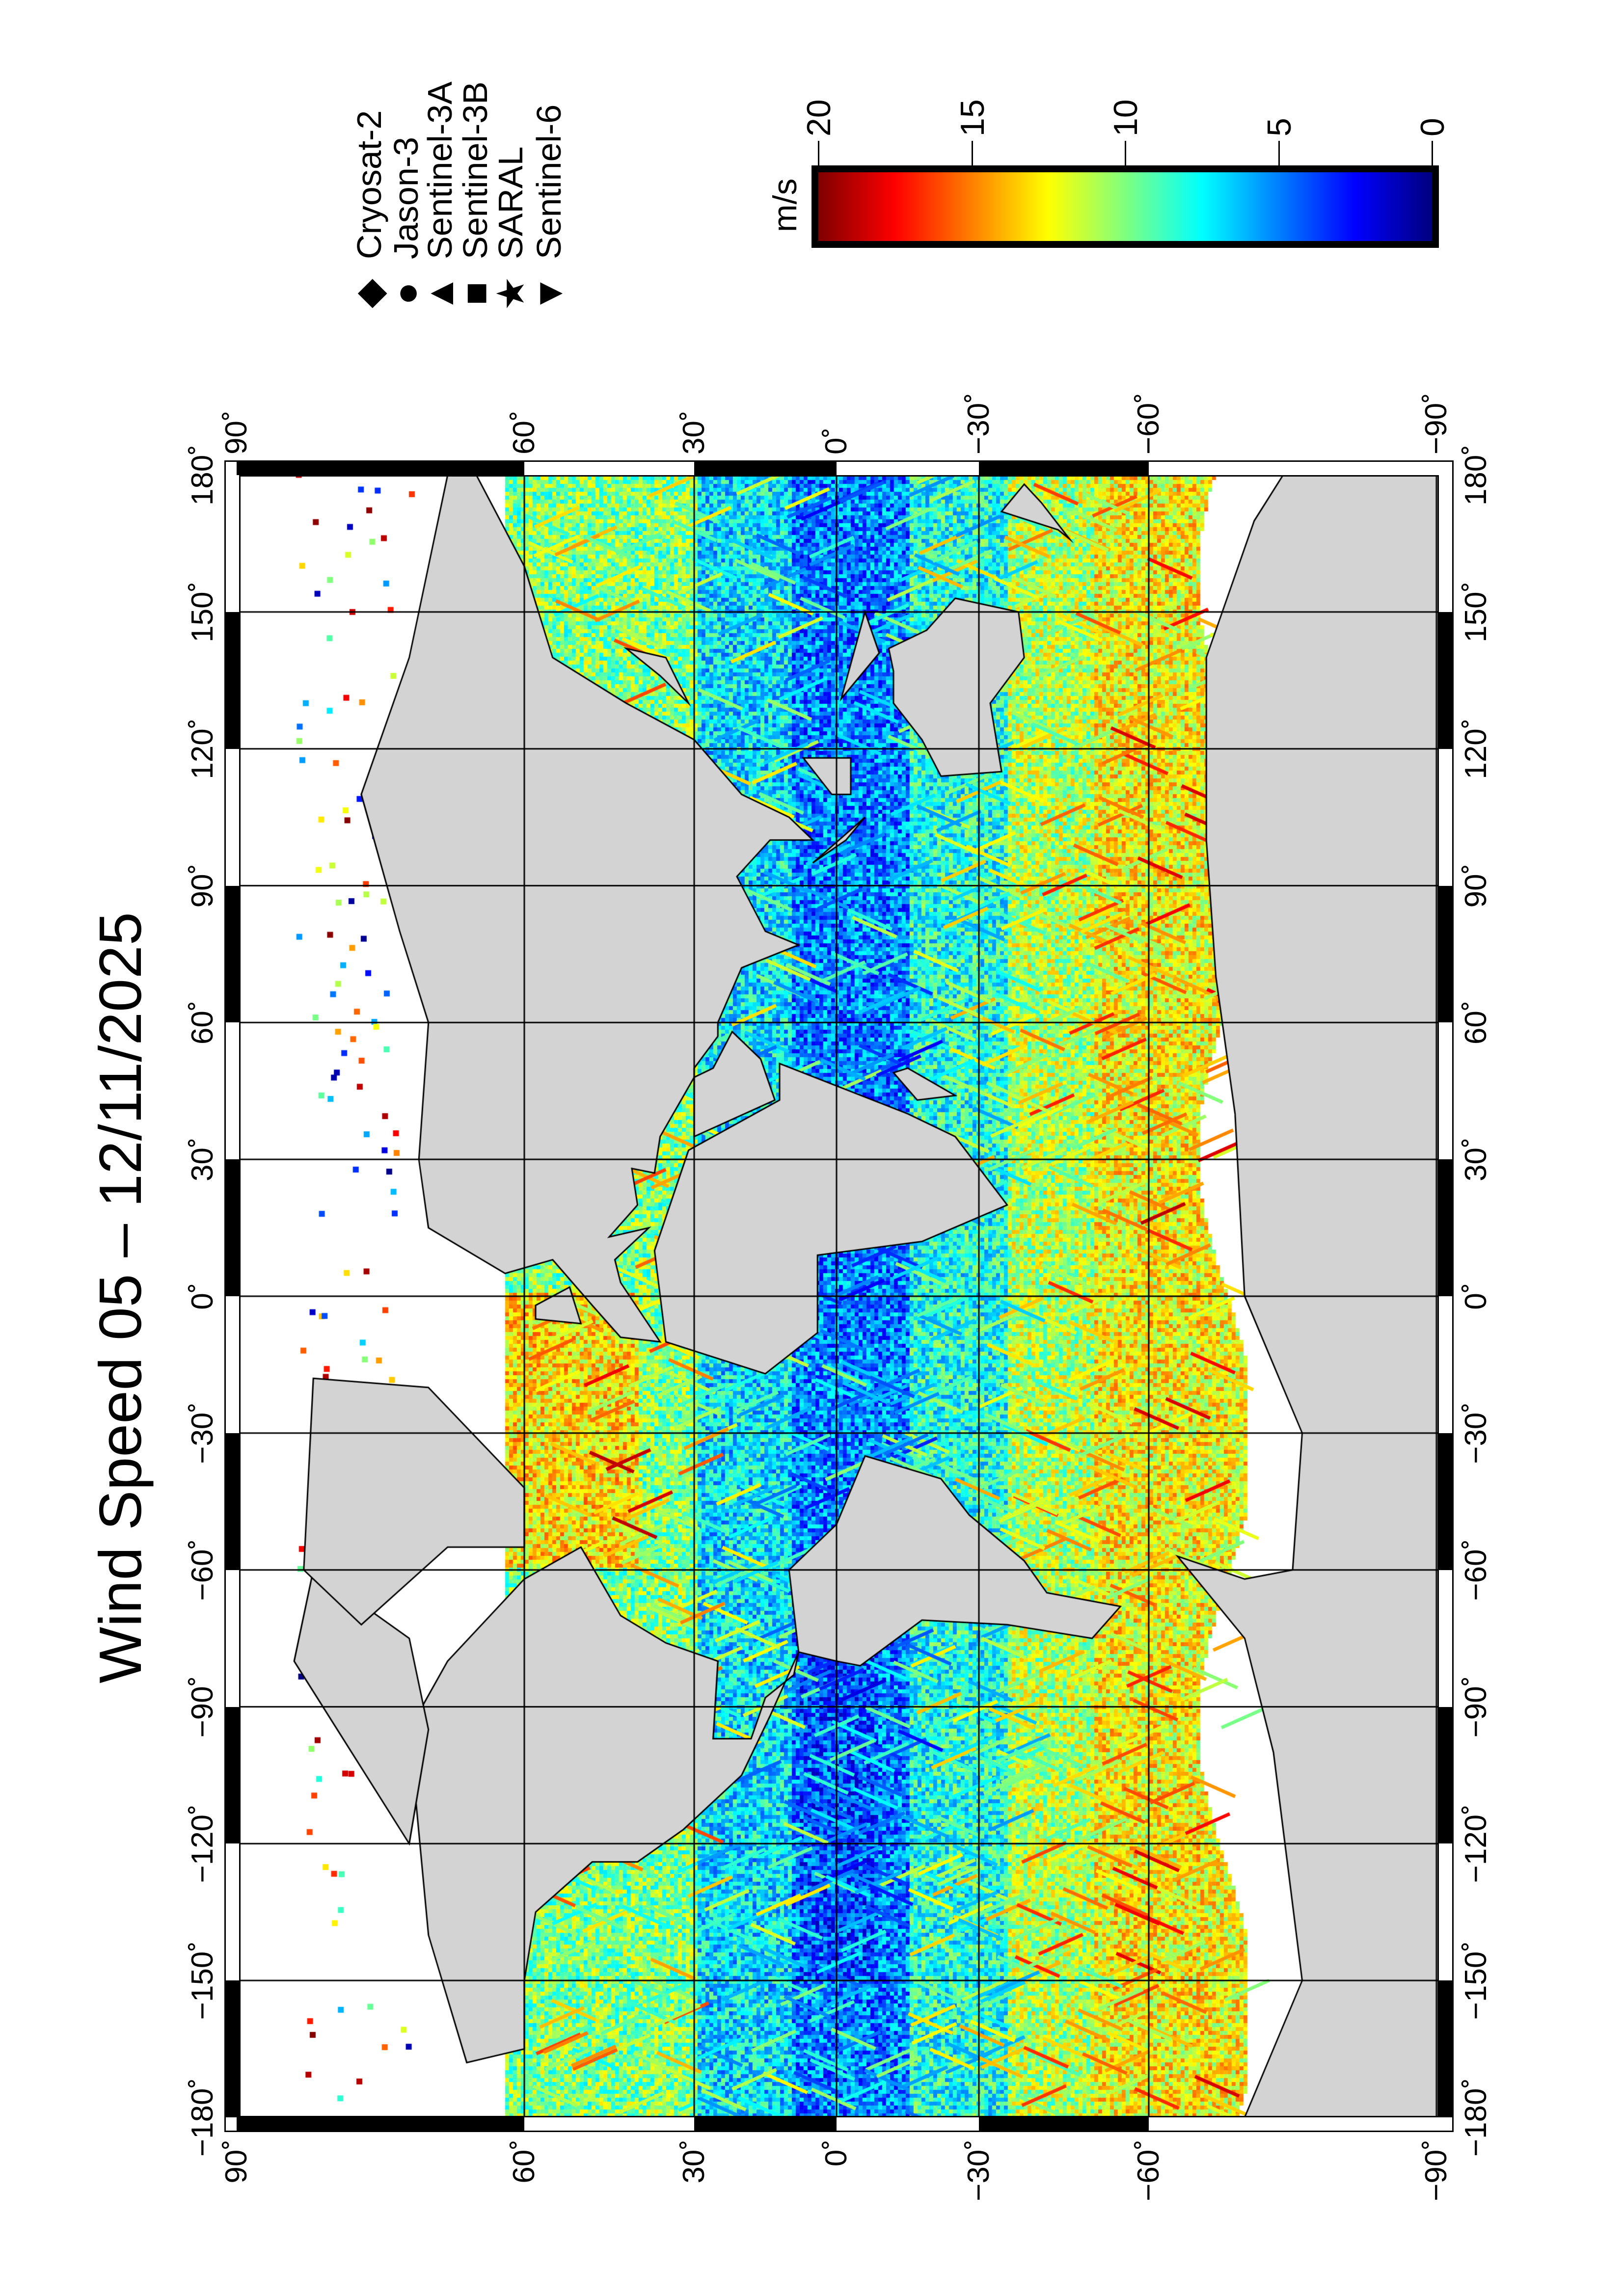 The height and width of the screenshot is (2296, 1623). I want to click on square-symbol-icon: ■, so click(475, 294).